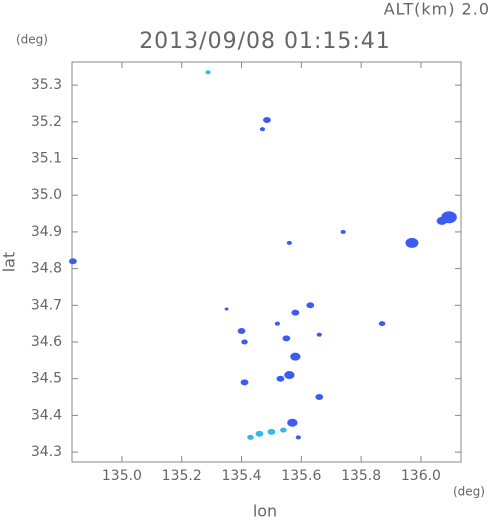 This screenshot has height=525, width=491. Describe the element at coordinates (46, 232) in the screenshot. I see `y-tick-label: 34.9` at that location.